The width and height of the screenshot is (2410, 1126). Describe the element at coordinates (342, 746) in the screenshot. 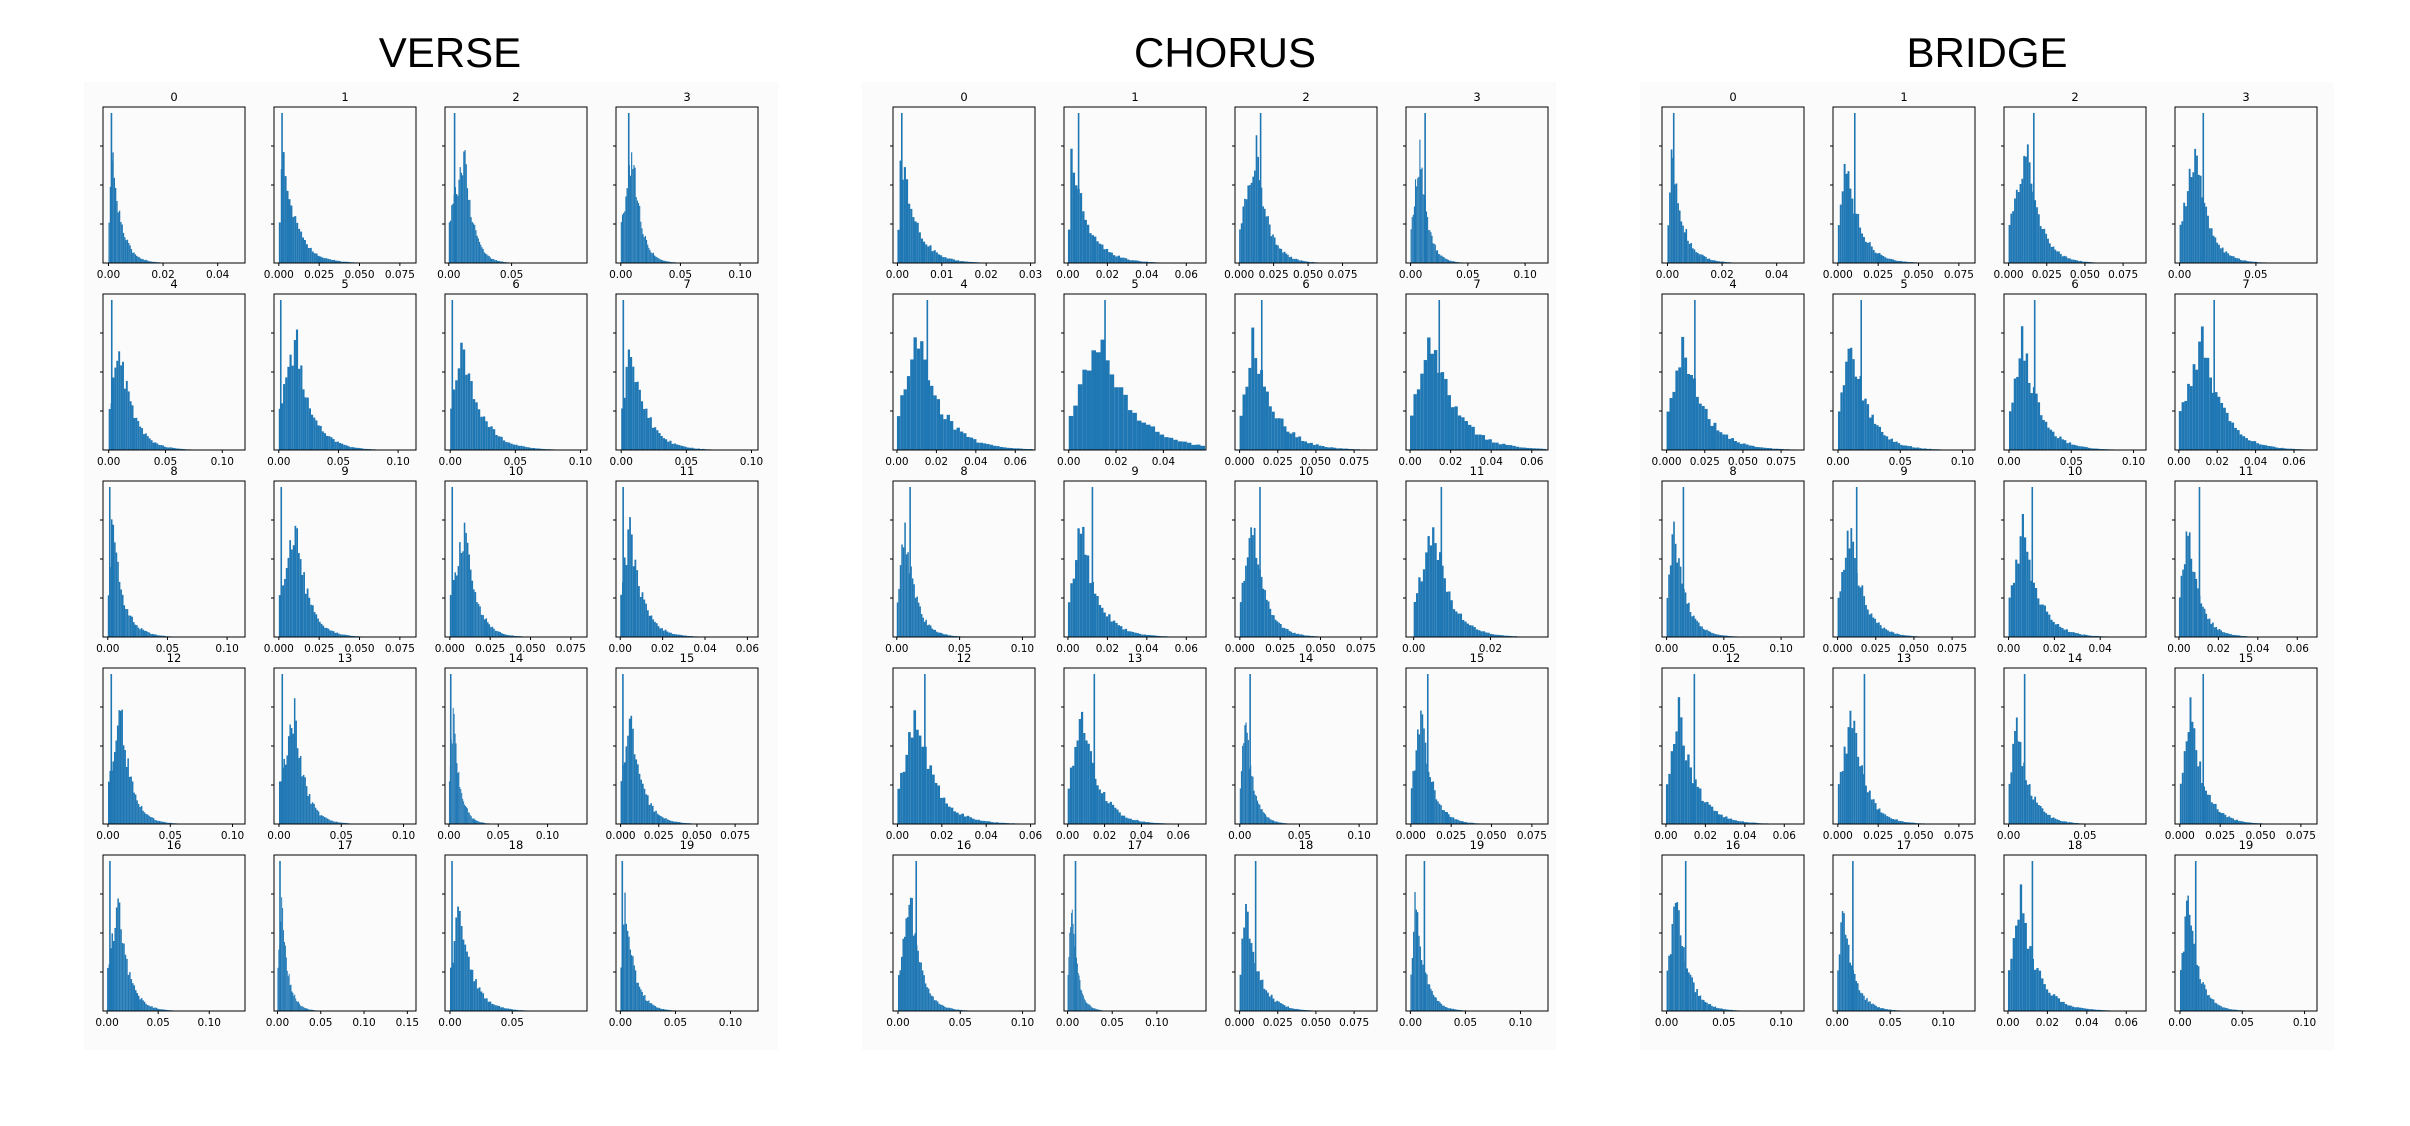

I see `verse-subplot-13: 130.00 0.05 0.10` at that location.